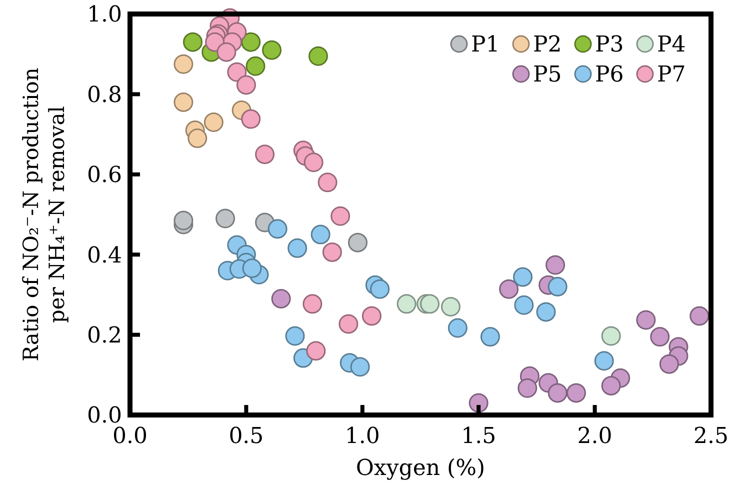  What do you see at coordinates (671, 75) in the screenshot?
I see `legend-label: P7` at bounding box center [671, 75].